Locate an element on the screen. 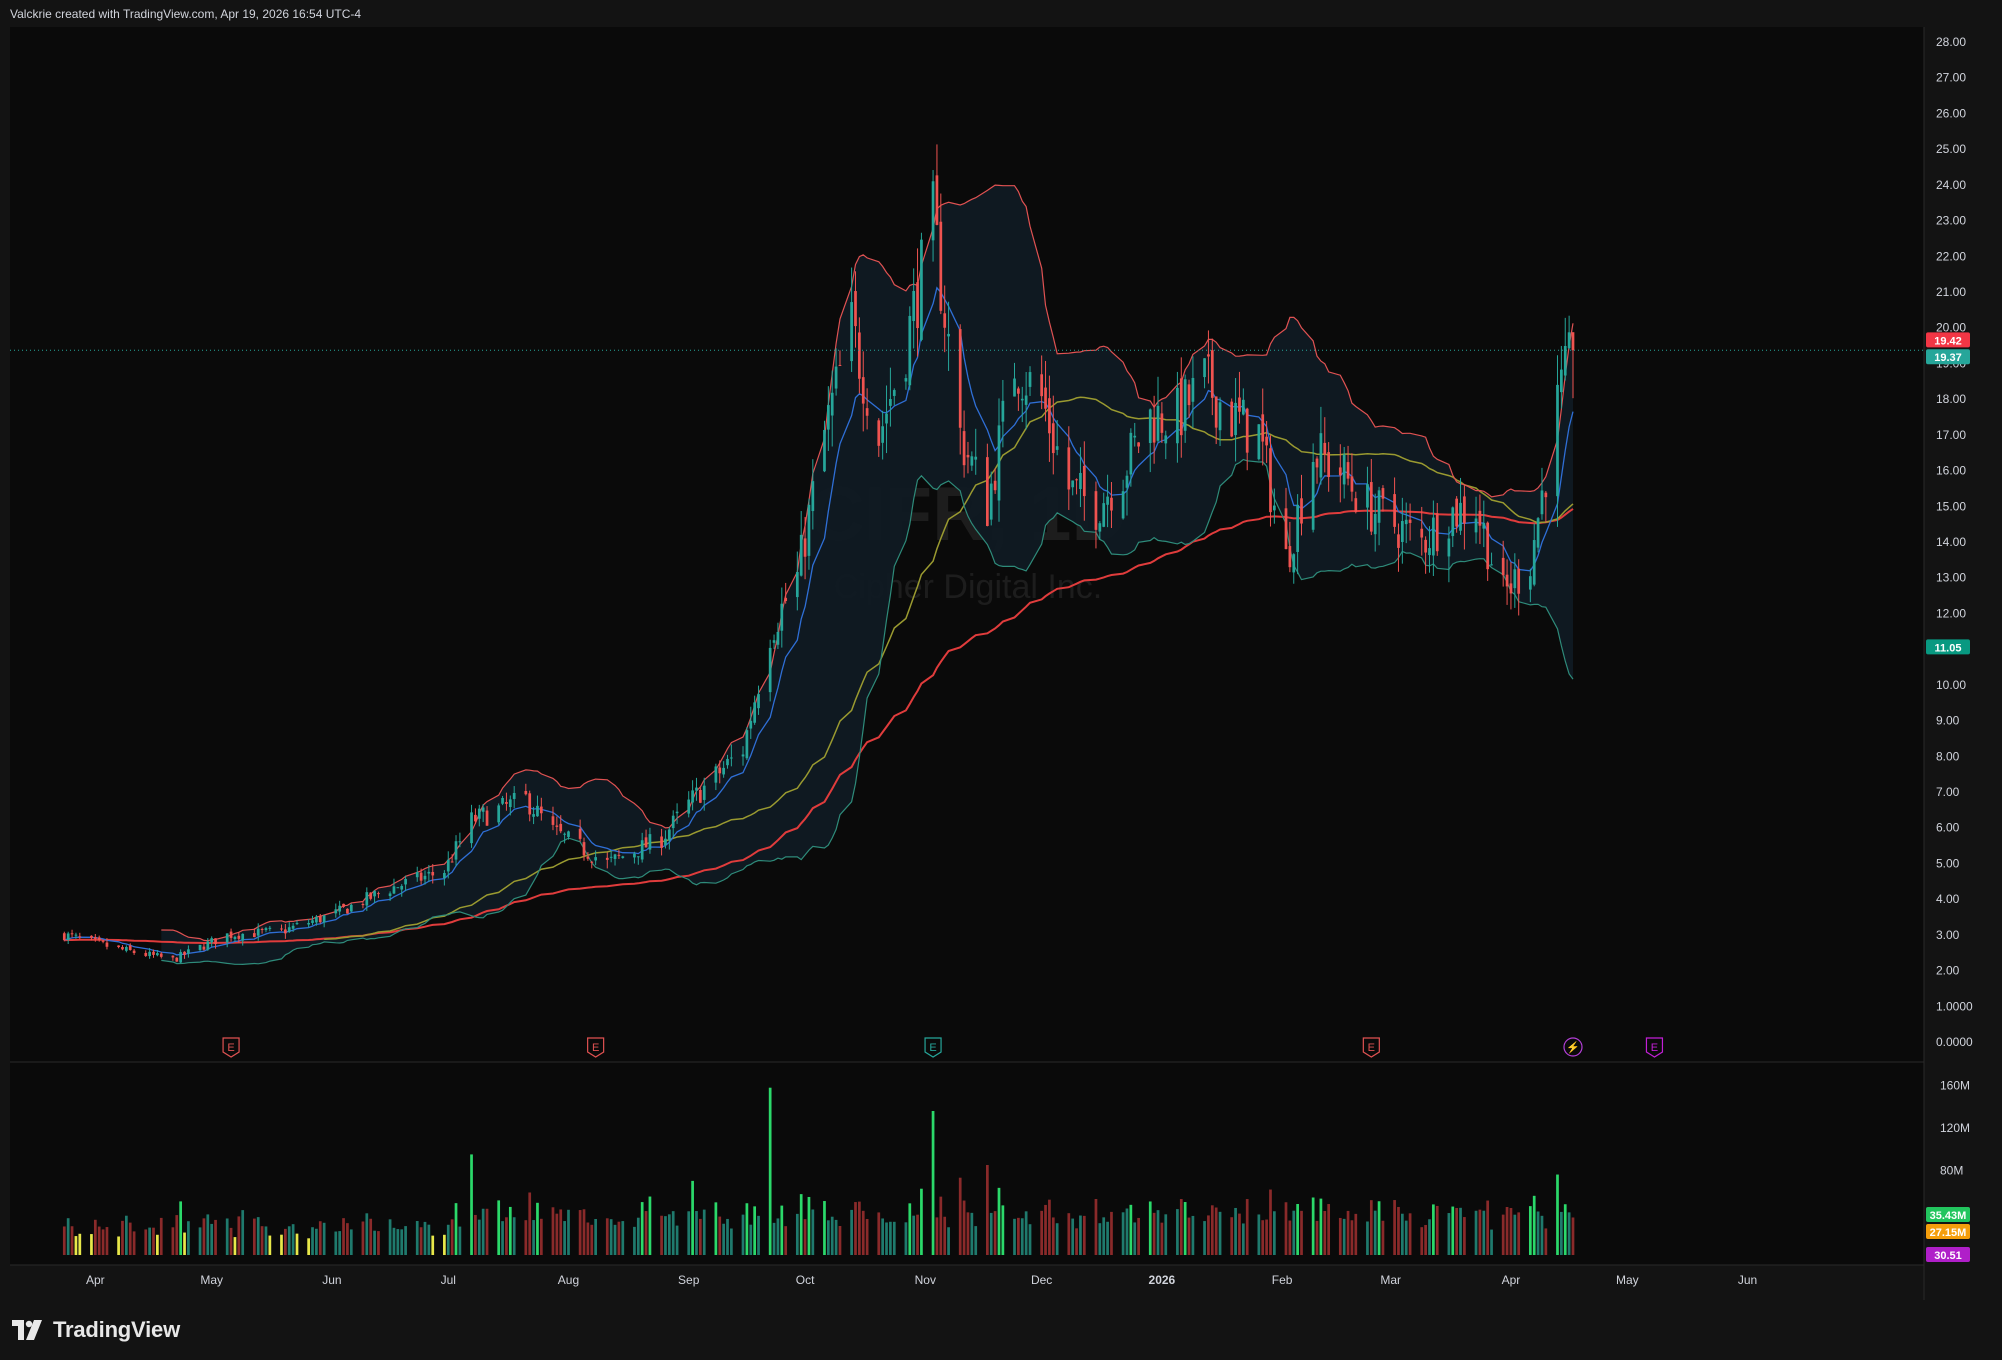  earnings-marker-shape is located at coordinates (596, 1047).